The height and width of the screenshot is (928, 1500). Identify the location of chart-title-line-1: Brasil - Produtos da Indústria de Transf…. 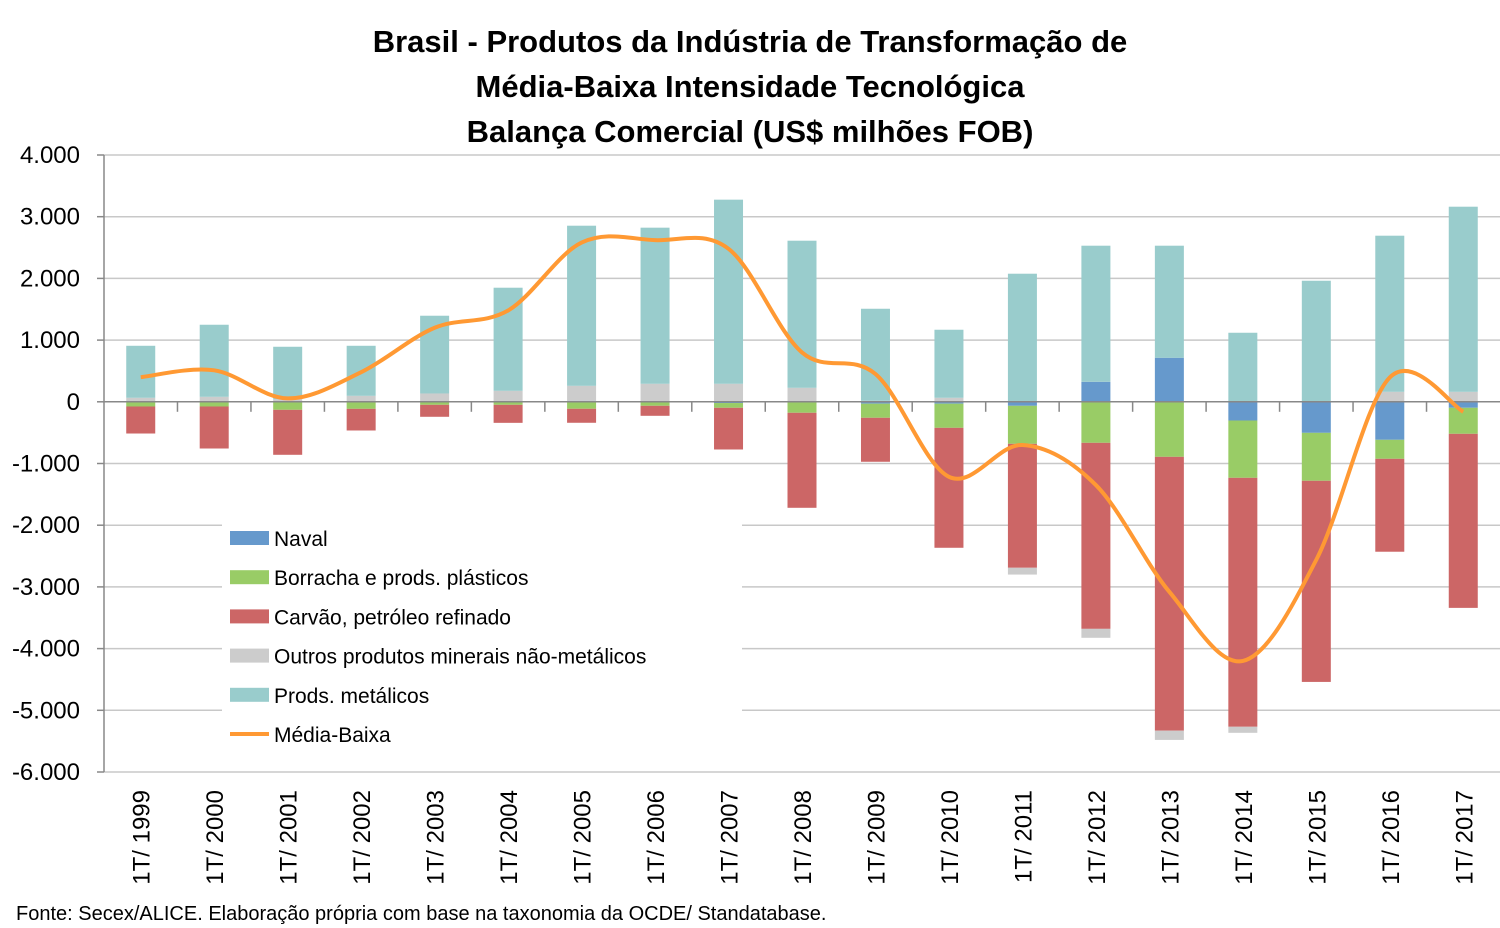
(750, 41).